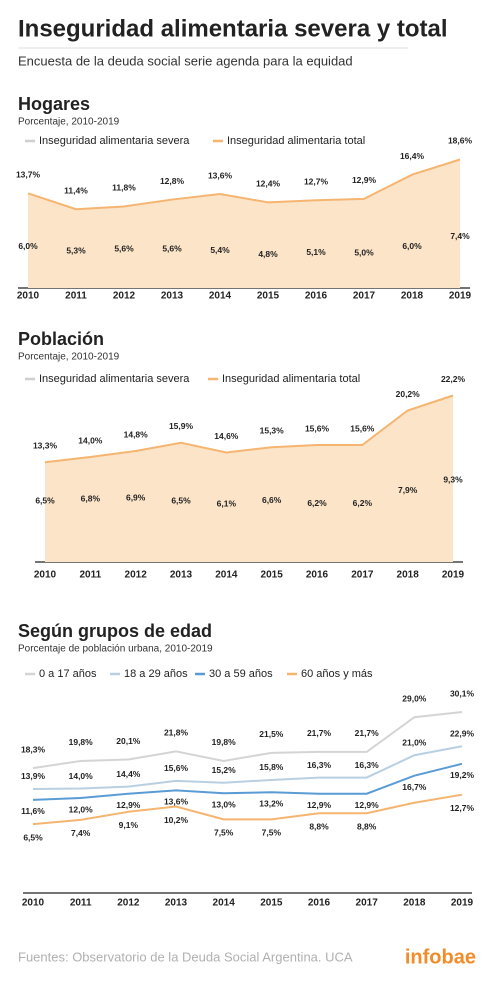 The width and height of the screenshot is (500, 985). What do you see at coordinates (460, 236) in the screenshot?
I see `value-label: 7,4%` at bounding box center [460, 236].